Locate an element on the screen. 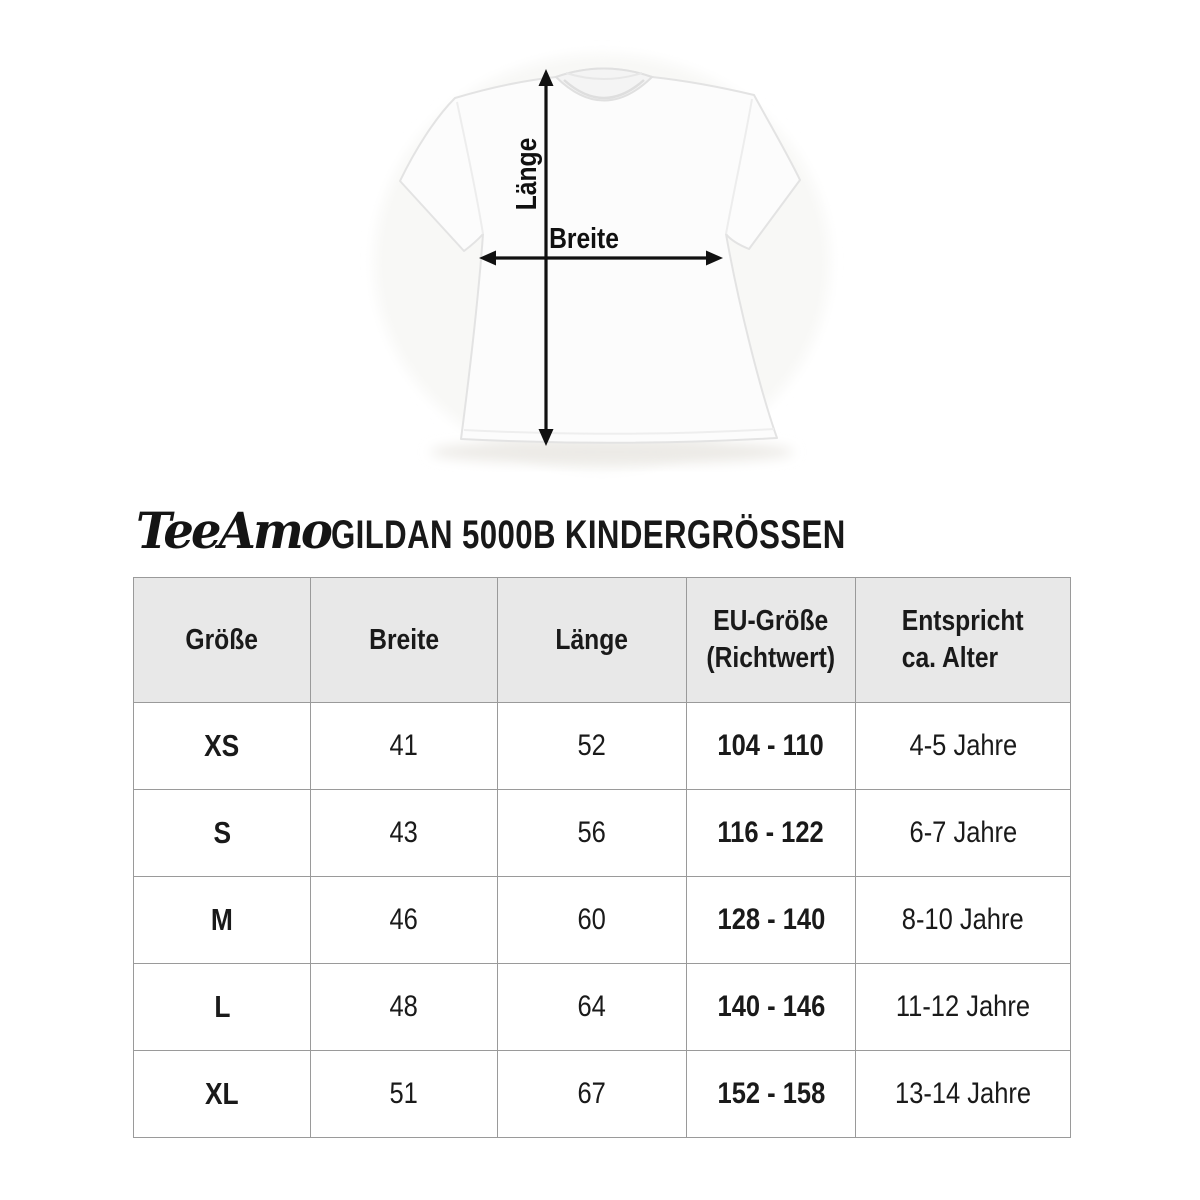  brand-logo: TeeAmo is located at coordinates (234, 530).